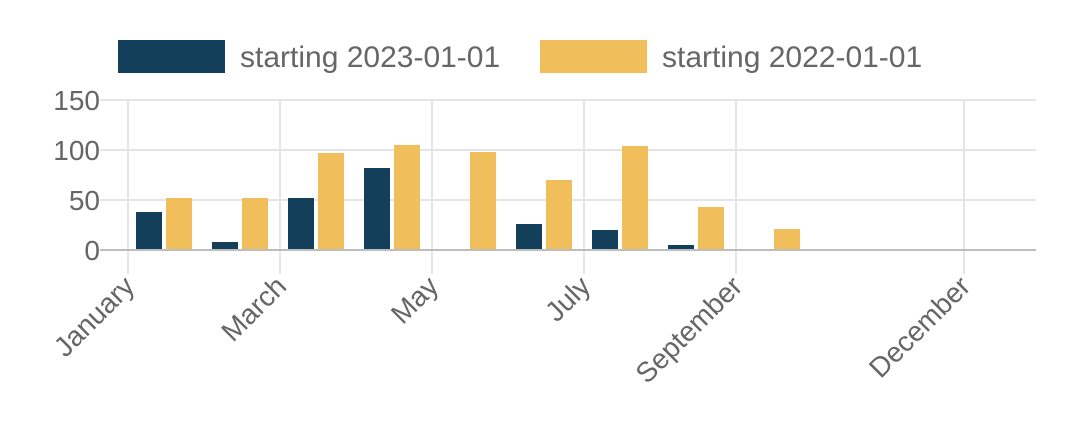  Describe the element at coordinates (370, 57) in the screenshot. I see `legend-label-1: starting 2023-01-01` at that location.